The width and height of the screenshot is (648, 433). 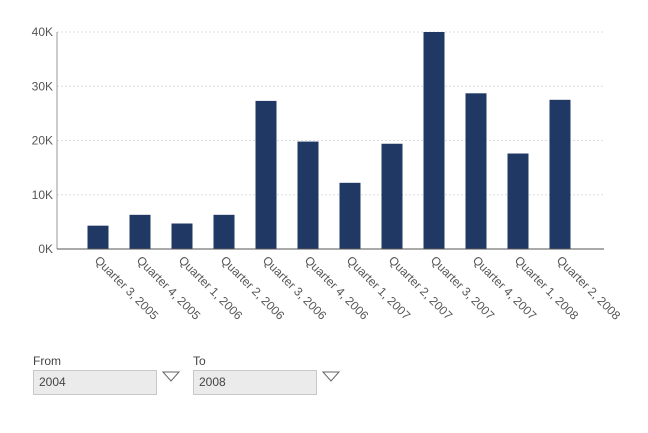 I want to click on y-tick-label: 10K, so click(x=42, y=195).